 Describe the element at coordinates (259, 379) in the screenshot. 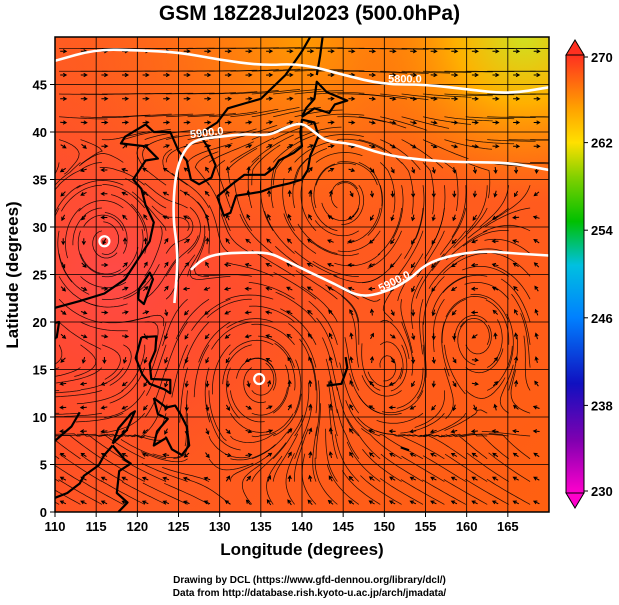

I see `circulation-center` at that location.